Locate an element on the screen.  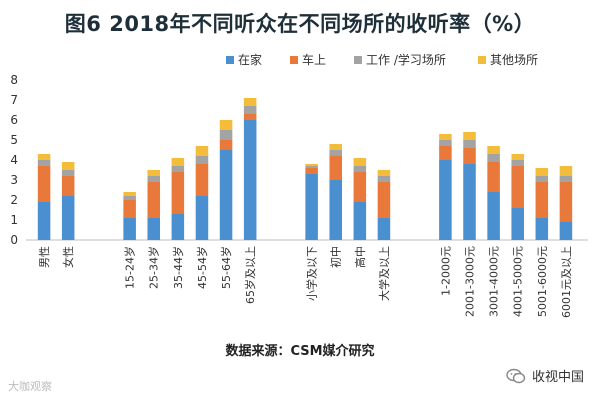
wechat-icon is located at coordinates (516, 375).